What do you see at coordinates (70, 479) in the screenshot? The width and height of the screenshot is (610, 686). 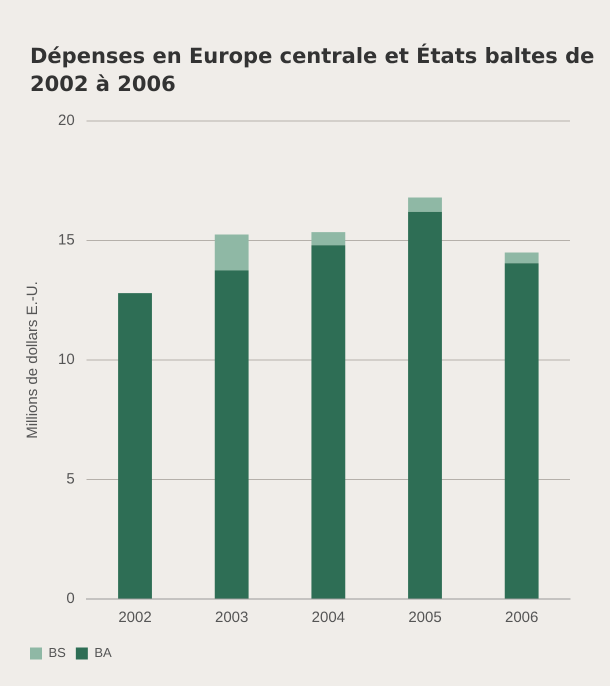 I see `y-tick-label: 5` at bounding box center [70, 479].